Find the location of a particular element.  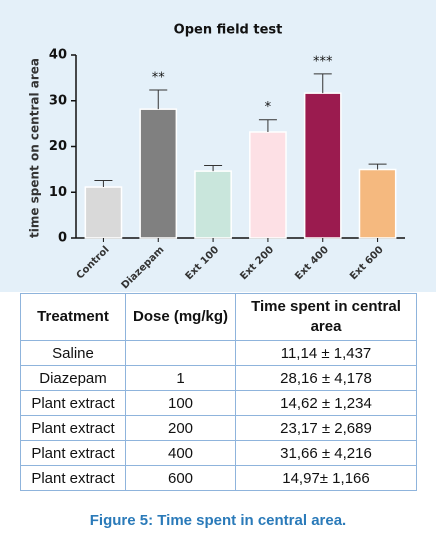

y-axis-label: time spent on central area is located at coordinates (35, 148).